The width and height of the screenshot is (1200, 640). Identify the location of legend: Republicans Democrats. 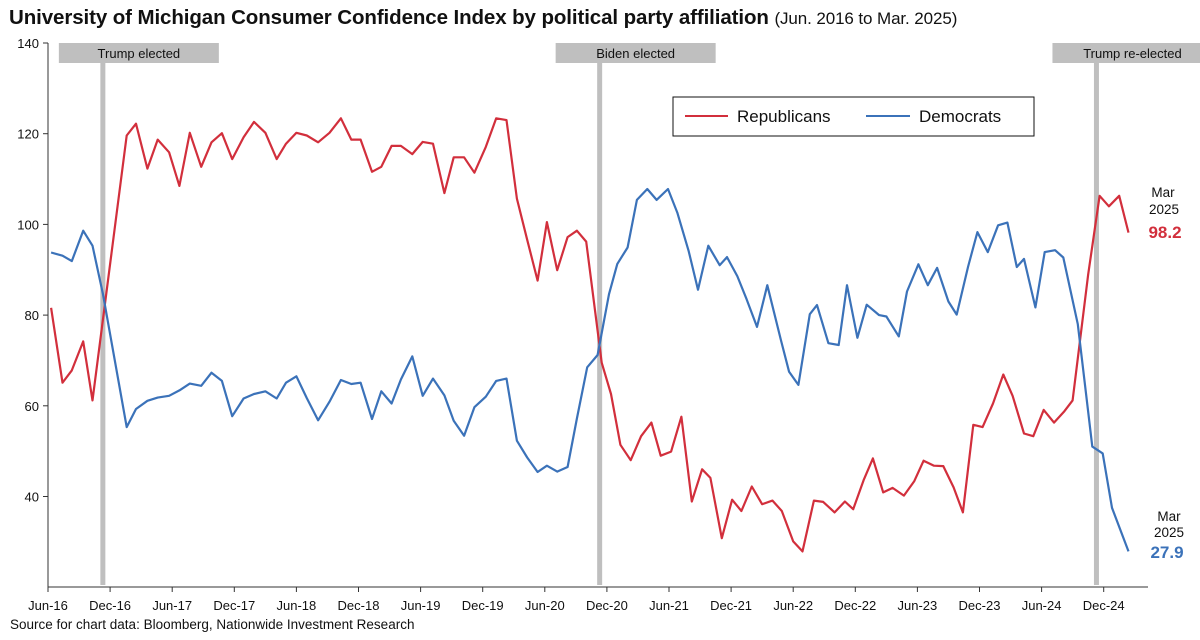
(853, 116).